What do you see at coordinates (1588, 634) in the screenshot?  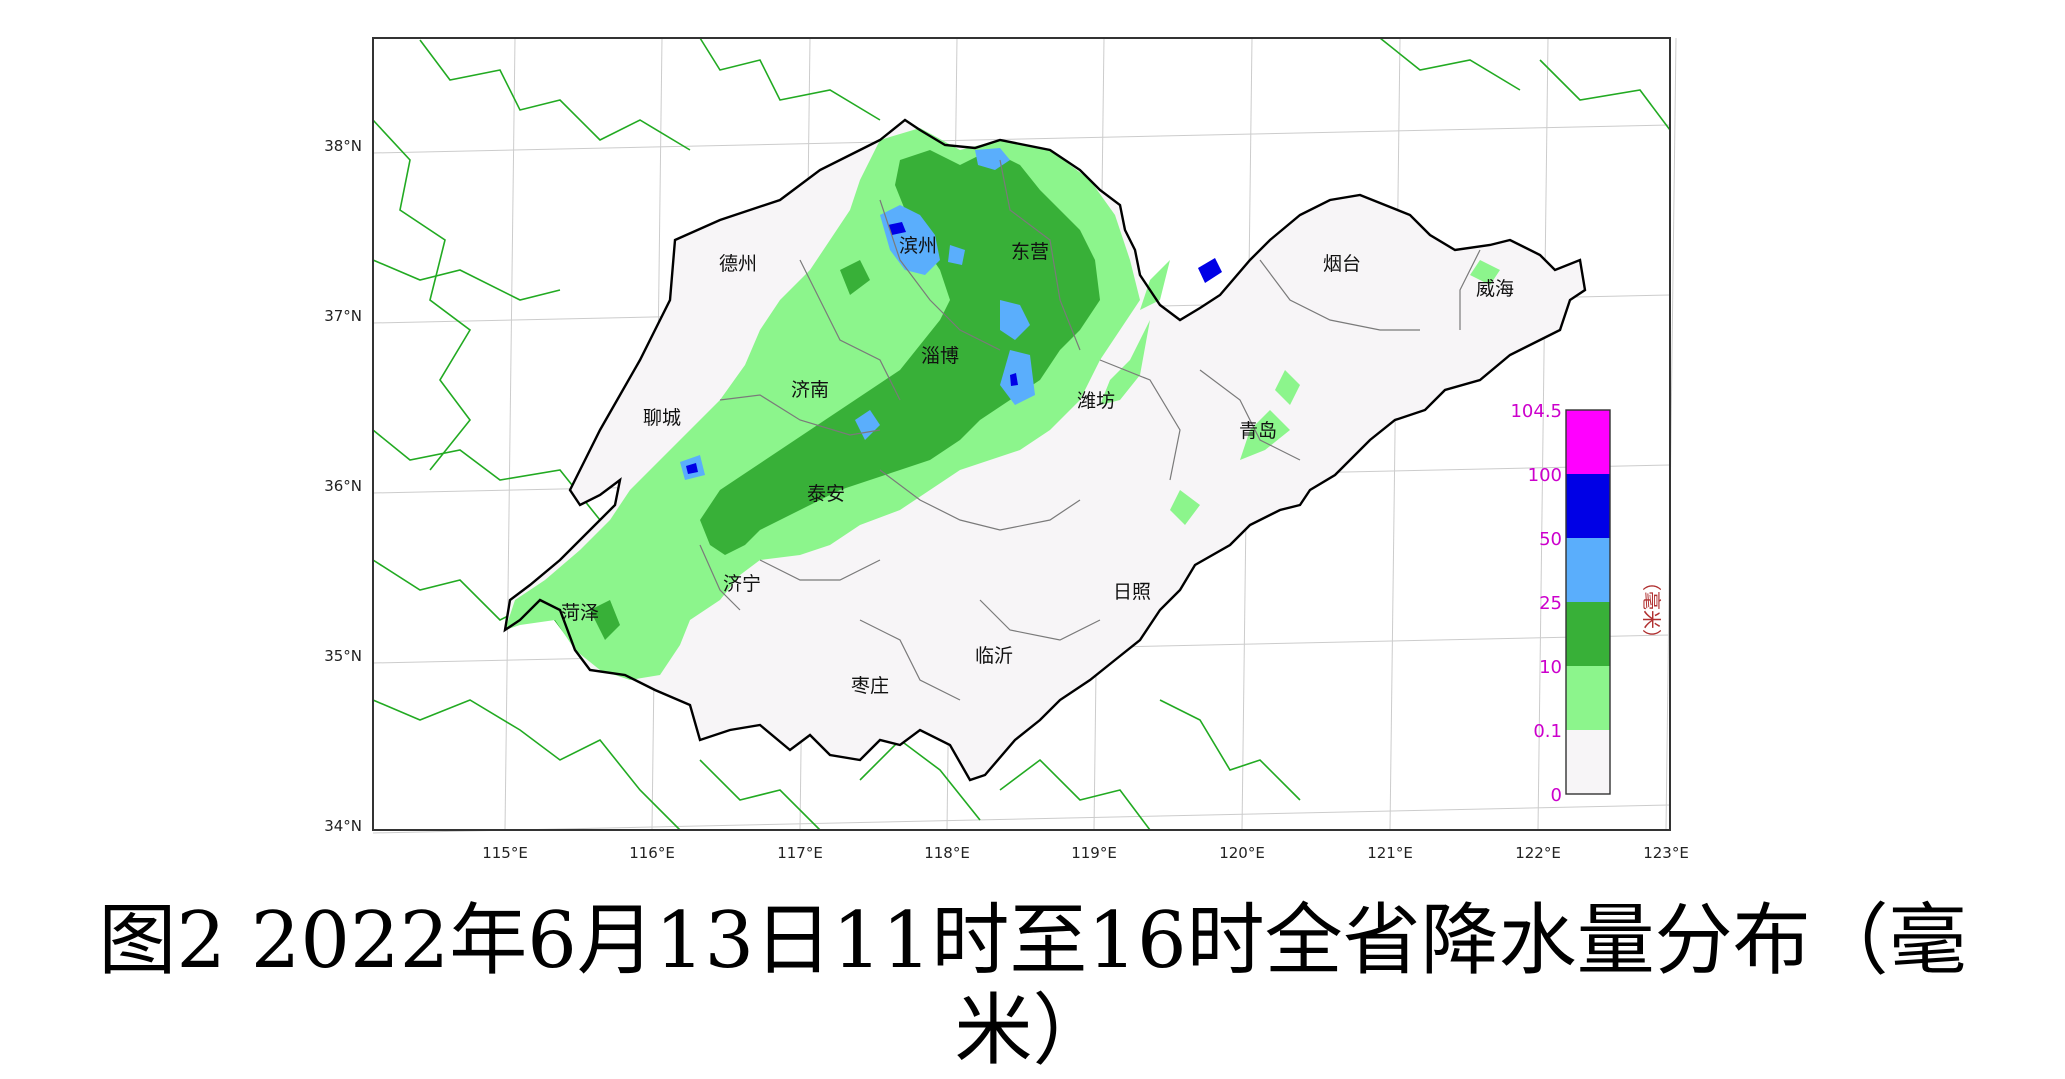 I see `legend-swatch-rain_moderate` at bounding box center [1588, 634].